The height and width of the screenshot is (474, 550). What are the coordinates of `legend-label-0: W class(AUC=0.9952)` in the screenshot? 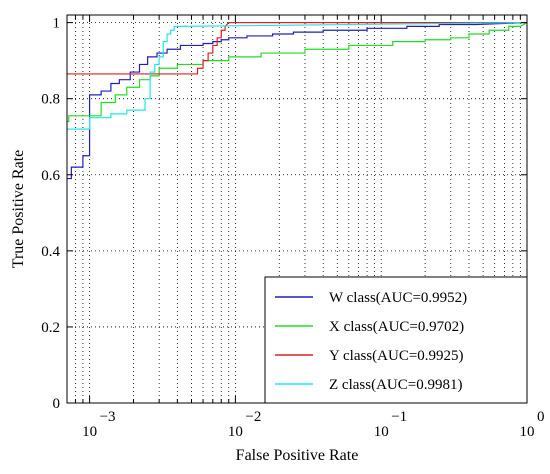 It's located at (398, 298).